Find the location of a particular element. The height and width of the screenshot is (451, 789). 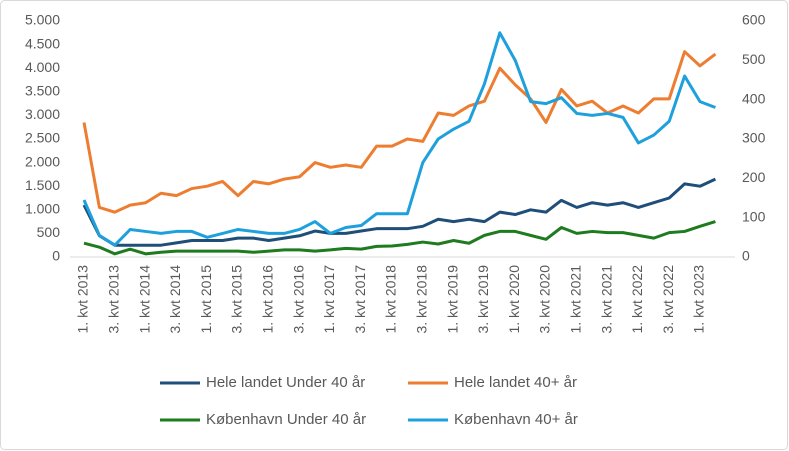

x-tick-label: 1. kvt 2022 is located at coordinates (637, 299).